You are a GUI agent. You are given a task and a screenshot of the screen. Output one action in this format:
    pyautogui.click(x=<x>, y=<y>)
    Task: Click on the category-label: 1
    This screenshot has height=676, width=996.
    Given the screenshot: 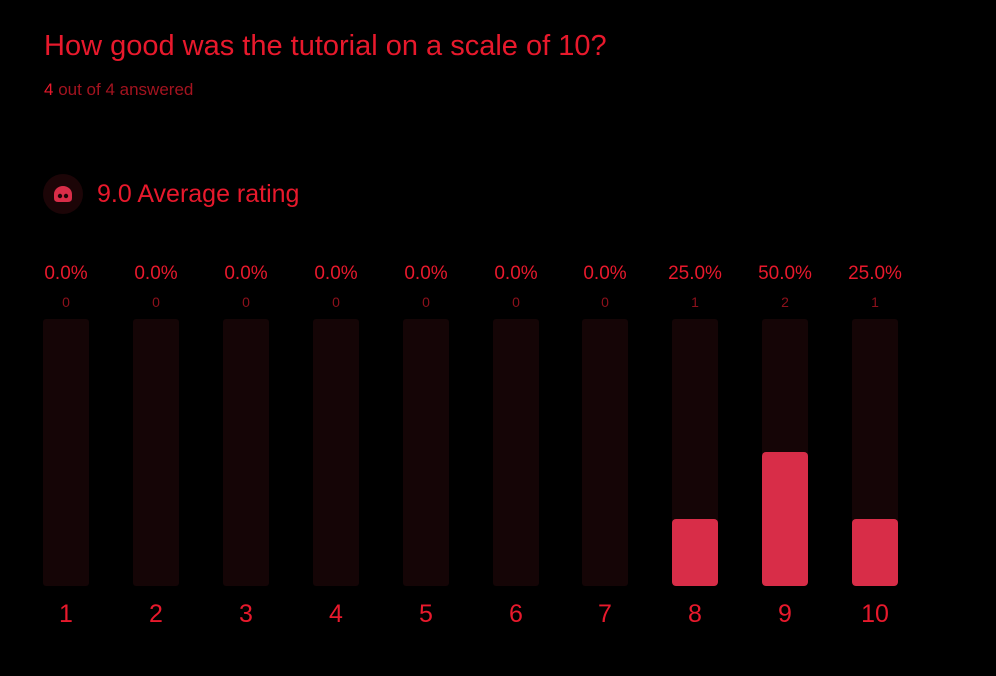 What is the action you would take?
    pyautogui.click(x=66, y=614)
    